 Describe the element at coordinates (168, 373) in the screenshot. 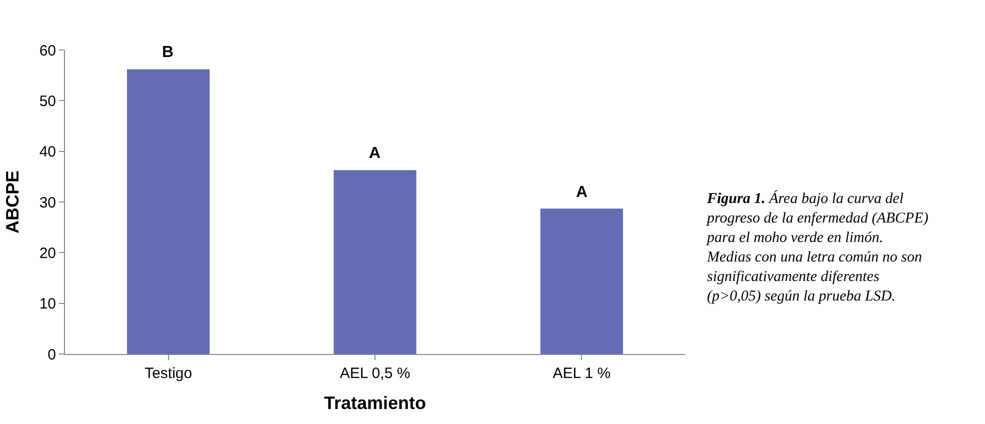

I see `x-tick-label: Testigo` at that location.